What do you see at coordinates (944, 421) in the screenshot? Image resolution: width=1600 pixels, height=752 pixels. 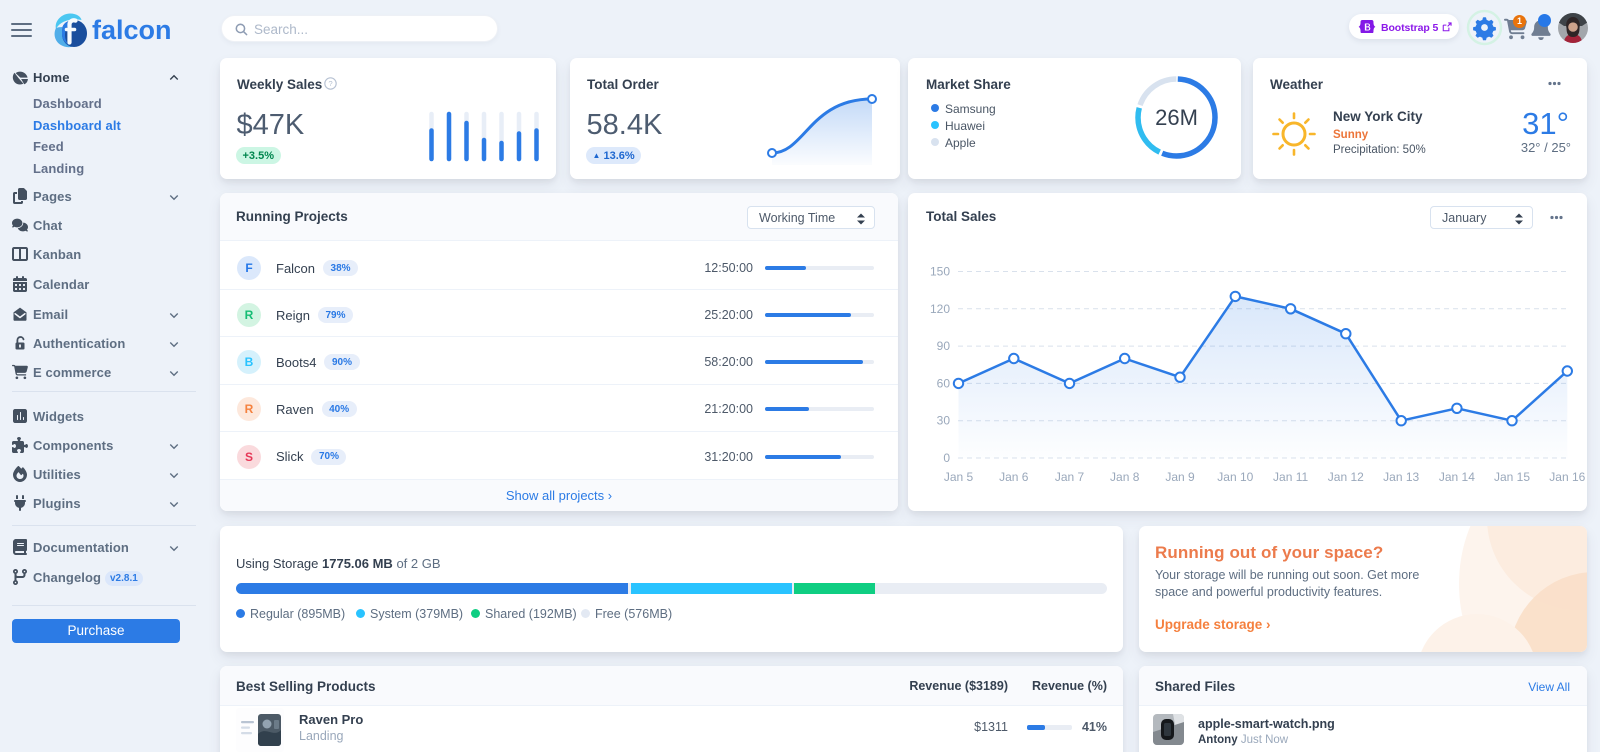 I see `svg-text: 30` at bounding box center [944, 421].